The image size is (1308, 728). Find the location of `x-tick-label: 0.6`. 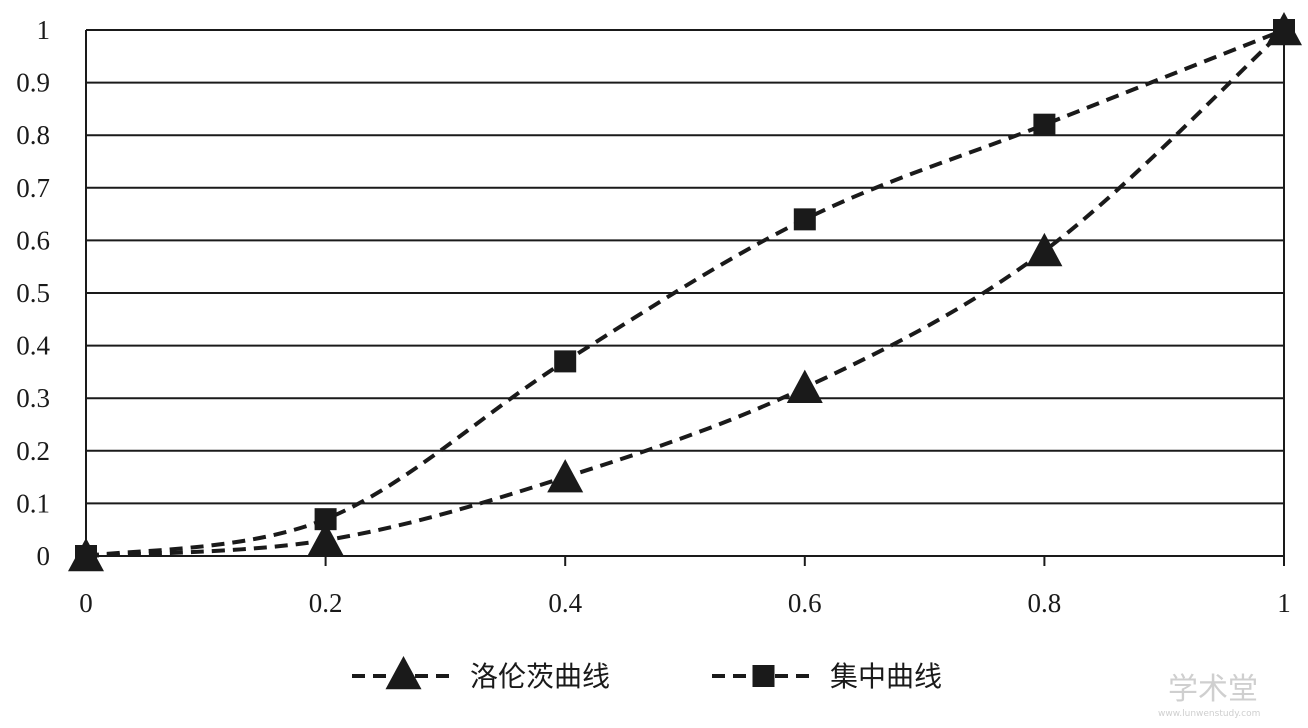

x-tick-label: 0.6 is located at coordinates (805, 603).